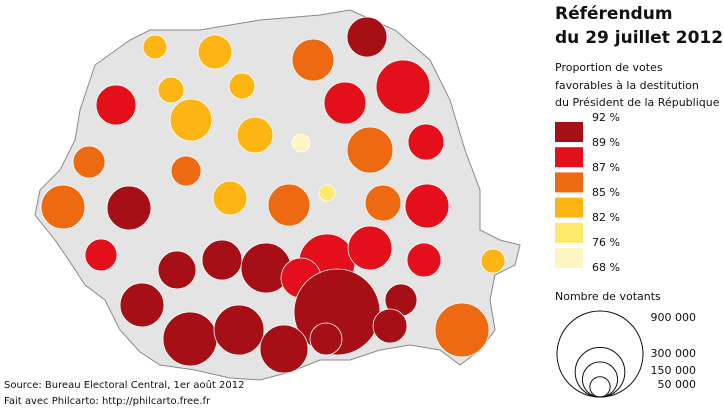 The width and height of the screenshot is (724, 409). Describe the element at coordinates (627, 85) in the screenshot. I see `legend-title: favorables à la destitution` at that location.